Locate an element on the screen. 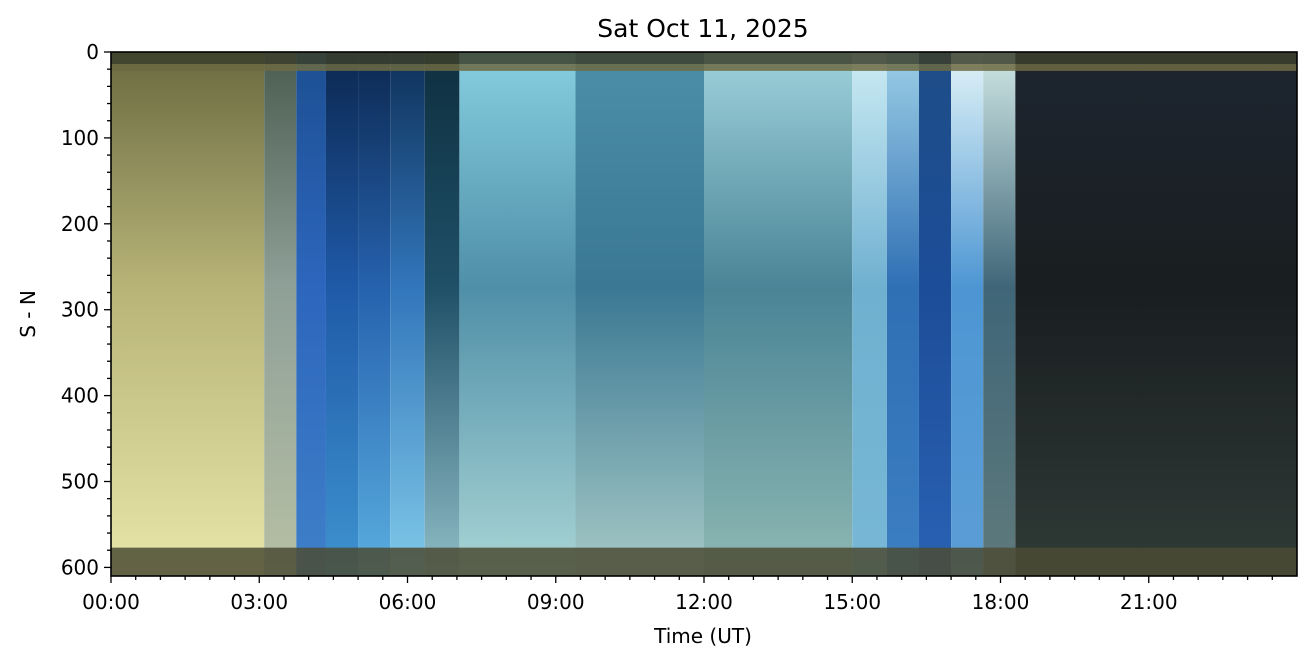  x-tick-label: 12:00 is located at coordinates (704, 602).